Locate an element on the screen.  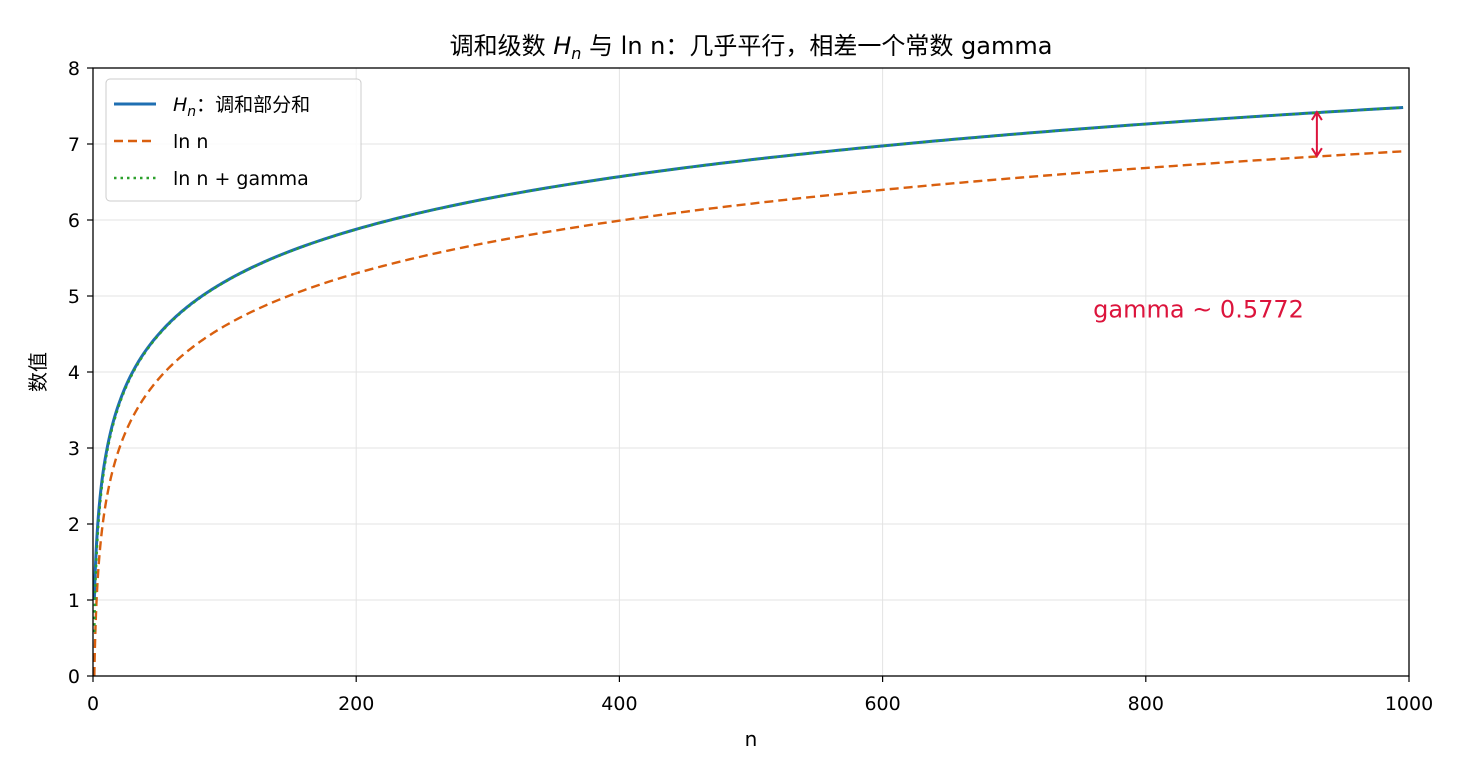
gamma-arrow-head-down is located at coordinates (1317, 153).